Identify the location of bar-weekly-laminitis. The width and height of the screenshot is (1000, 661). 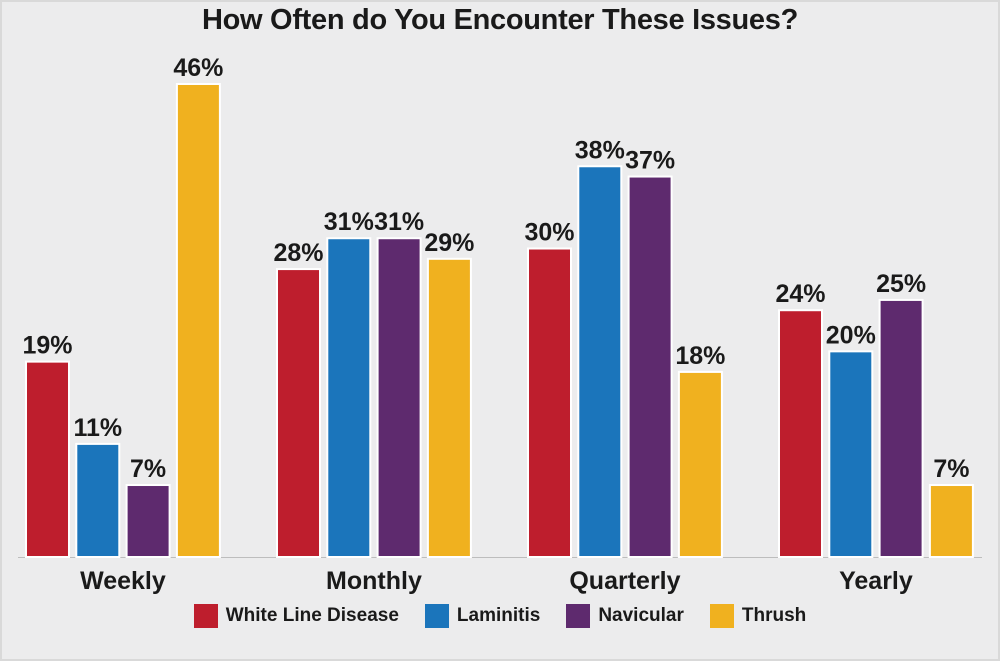
(98, 500).